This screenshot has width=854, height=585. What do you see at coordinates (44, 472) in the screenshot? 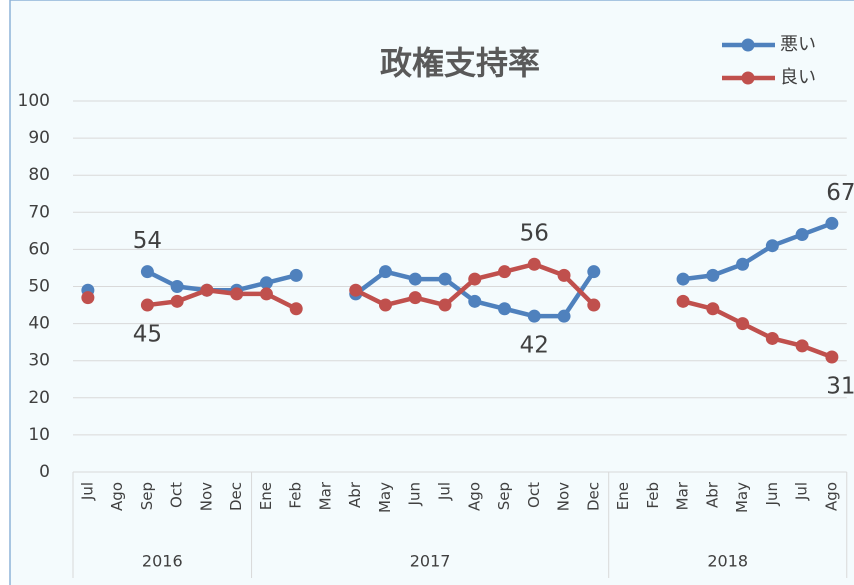
I see `y-tick-label: 0` at bounding box center [44, 472].